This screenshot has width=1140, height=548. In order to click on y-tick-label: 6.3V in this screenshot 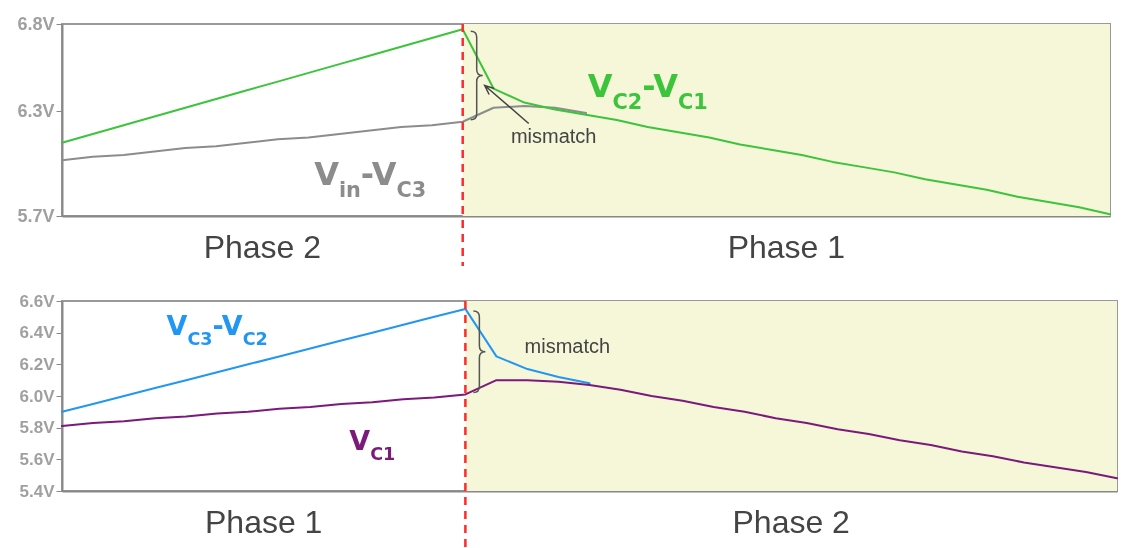, I will do `click(36, 110)`.